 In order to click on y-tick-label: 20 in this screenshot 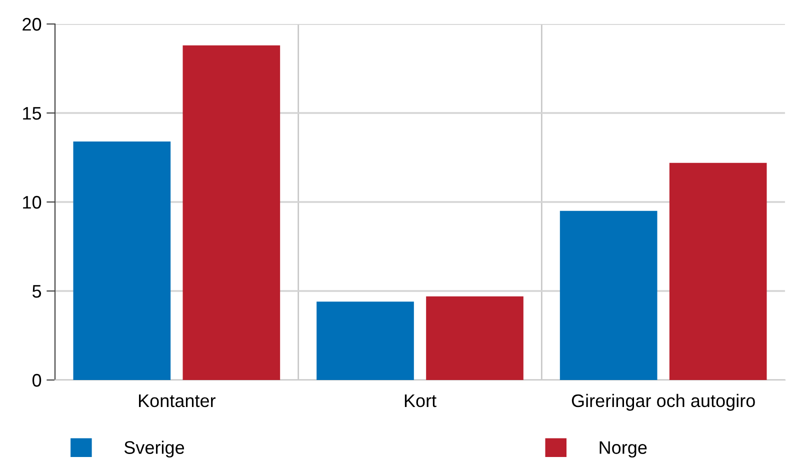, I will do `click(32, 24)`.